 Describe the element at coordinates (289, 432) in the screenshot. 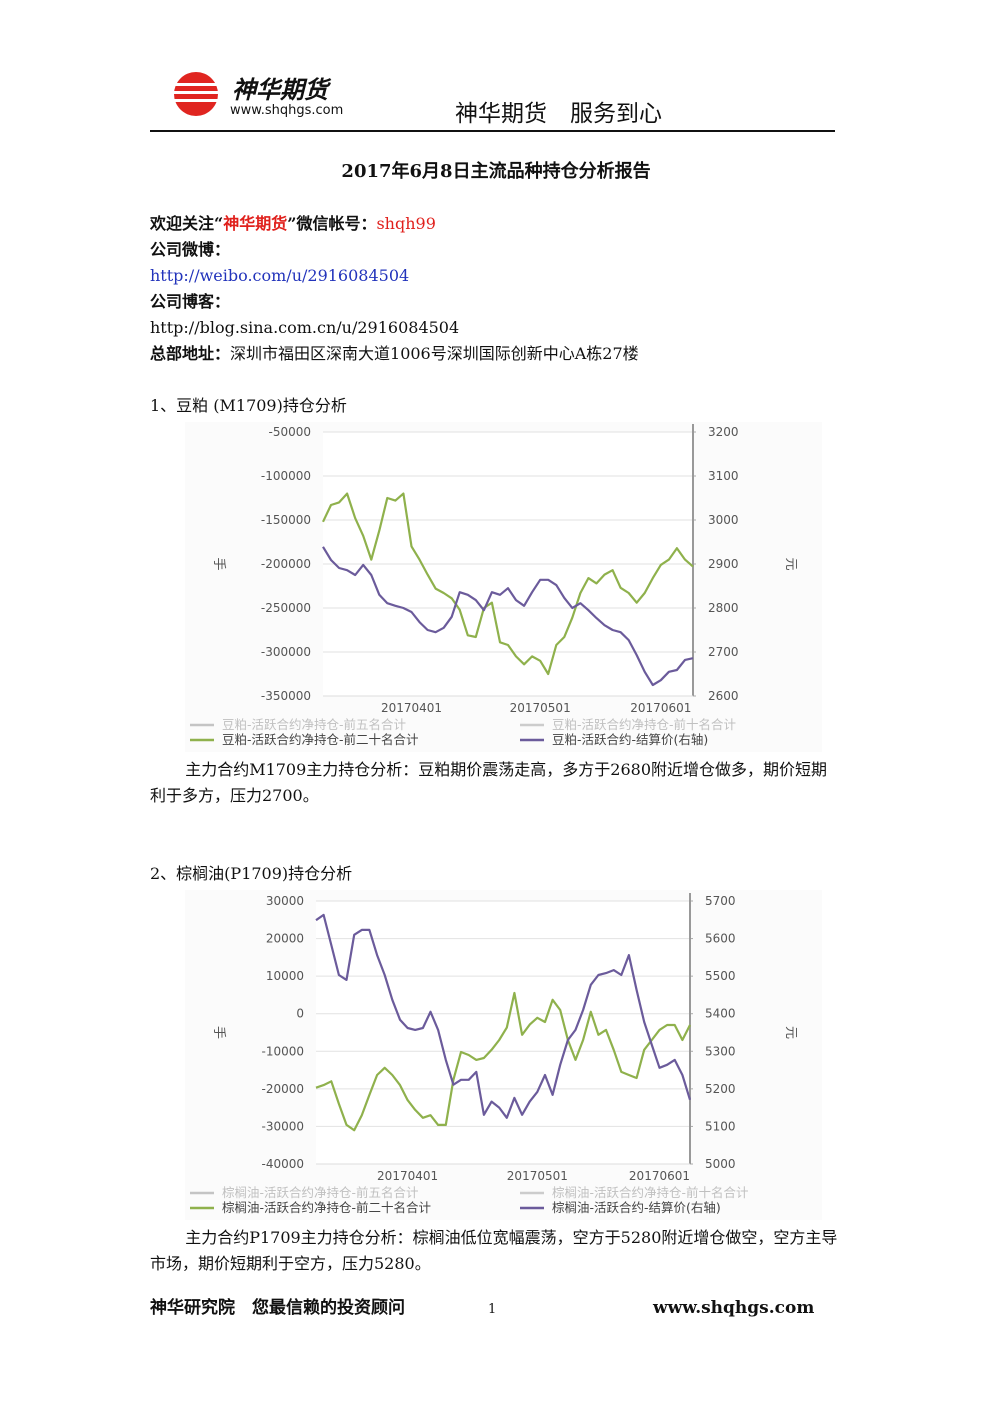

I see `y-tick-label: -50000` at that location.